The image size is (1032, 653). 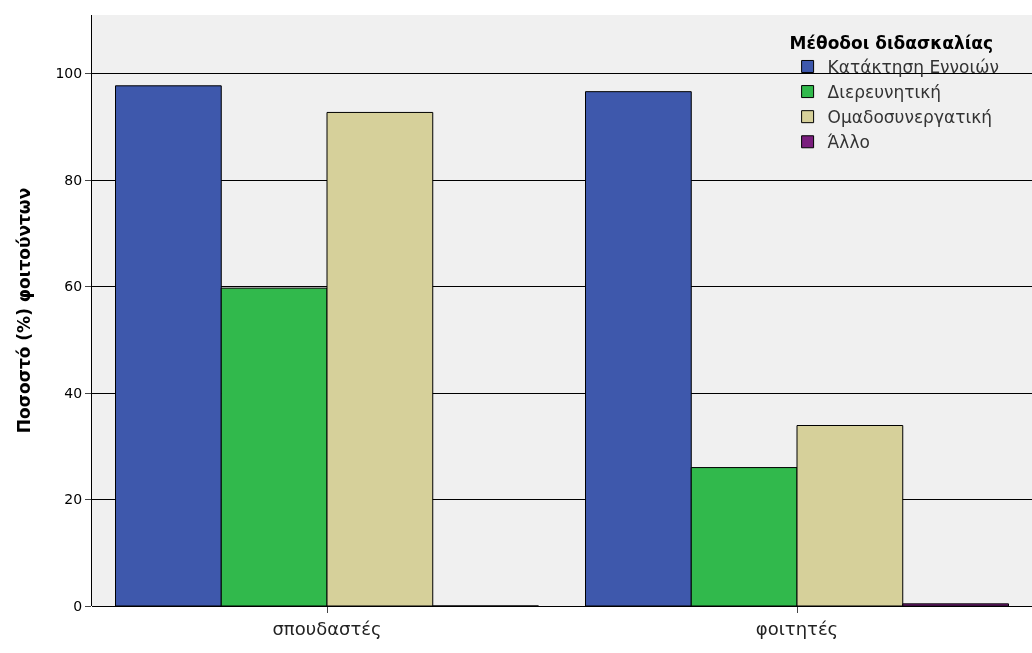 What do you see at coordinates (73, 286) in the screenshot?
I see `y-tick-label: 60` at bounding box center [73, 286].